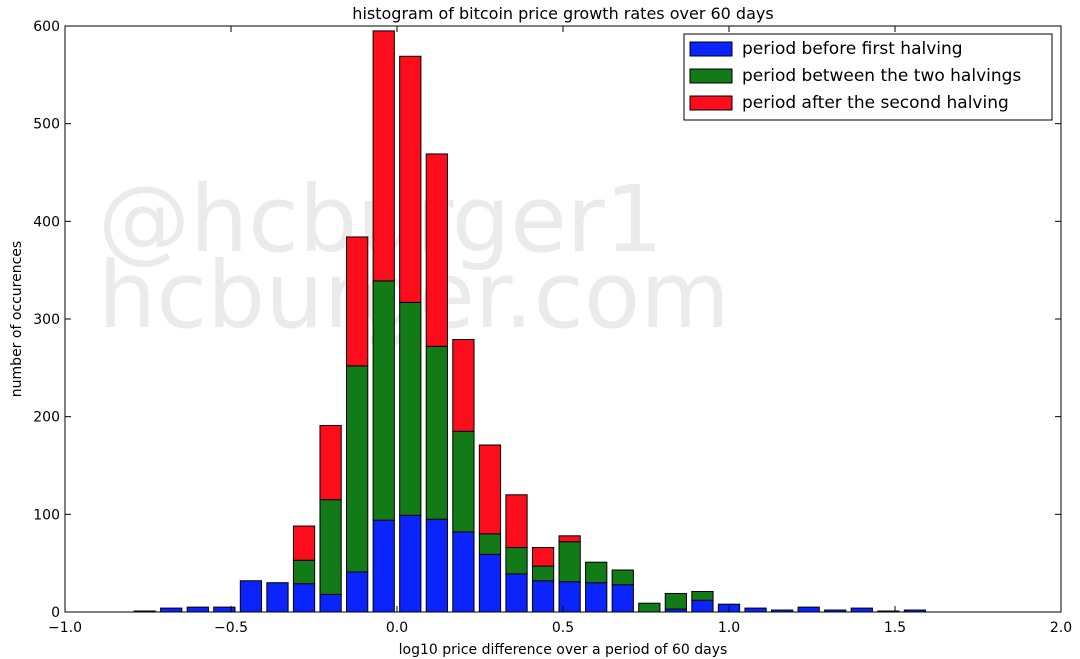 This screenshot has width=1080, height=659. What do you see at coordinates (543, 596) in the screenshot?
I see `bar-series1-bin16` at bounding box center [543, 596].